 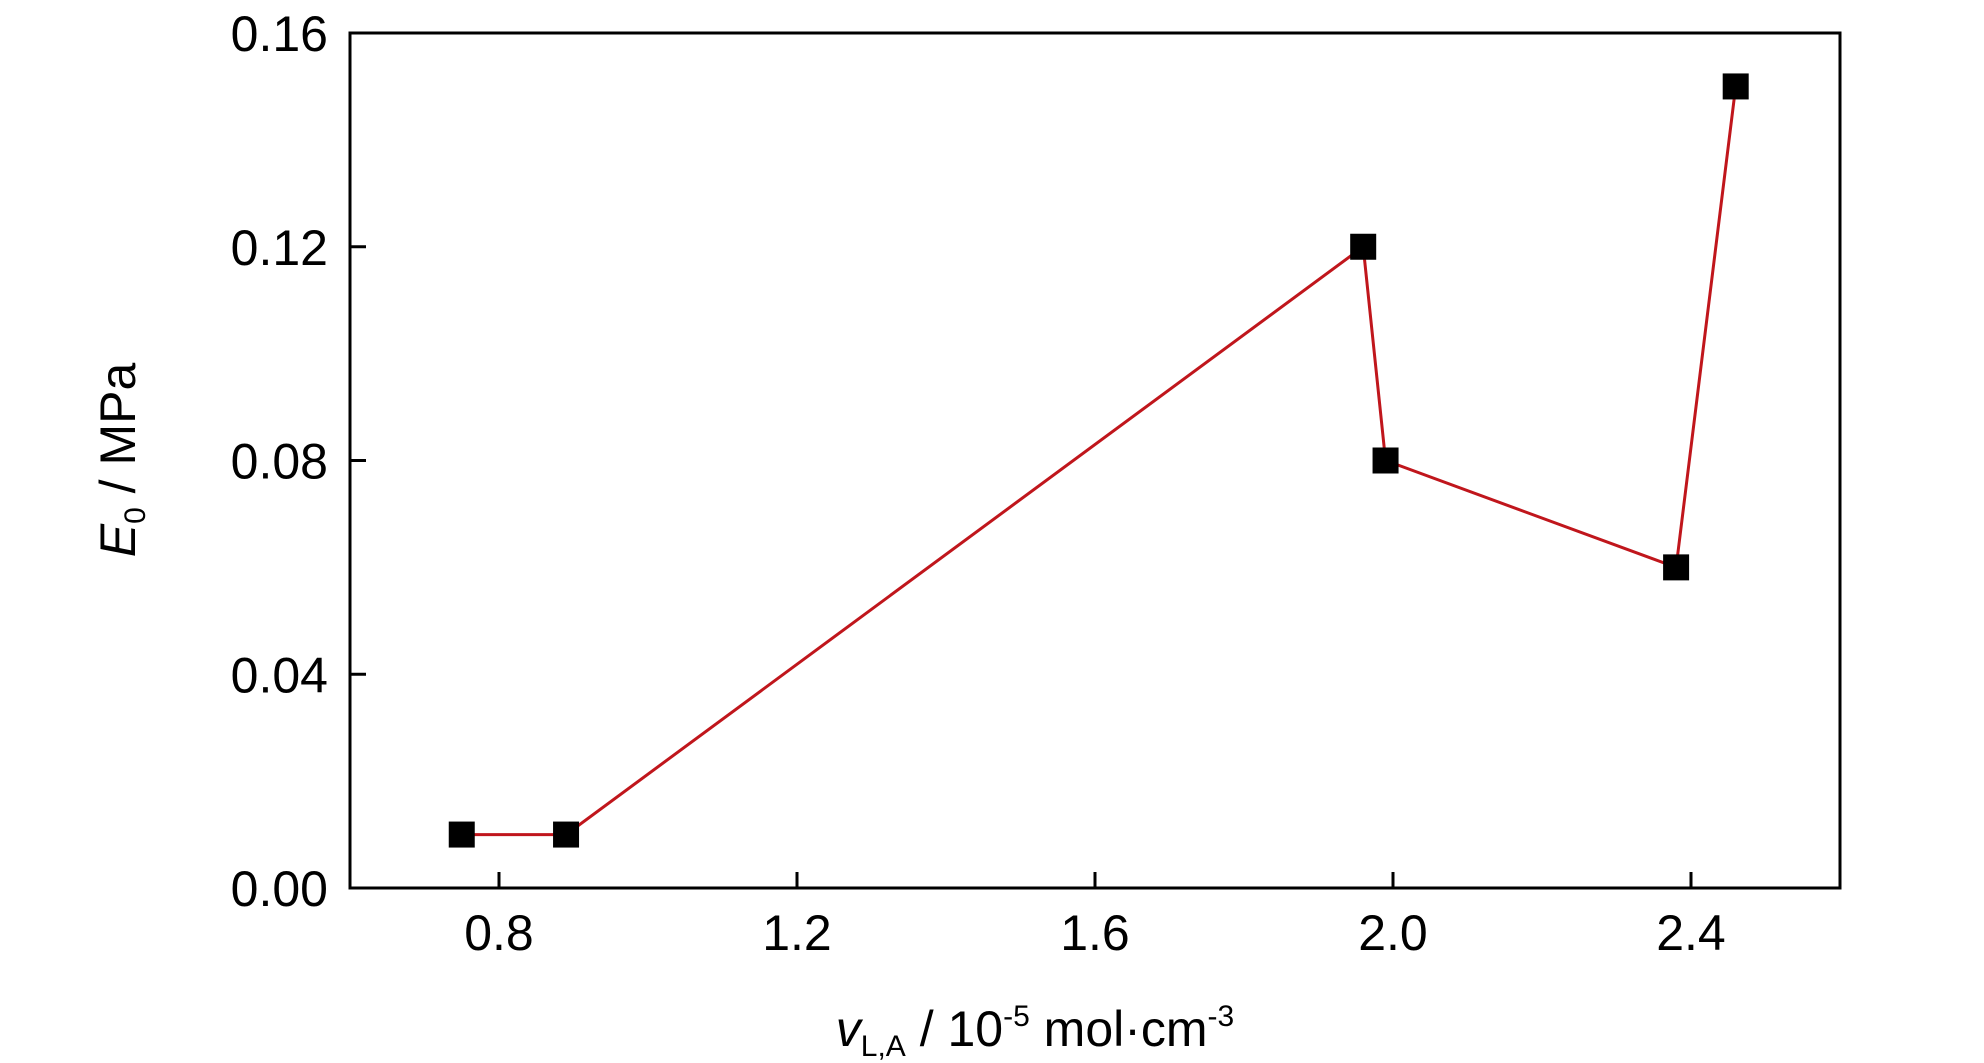 What do you see at coordinates (954, 1029) in the screenshot?
I see `x-axis-multiplier: / 10` at bounding box center [954, 1029].